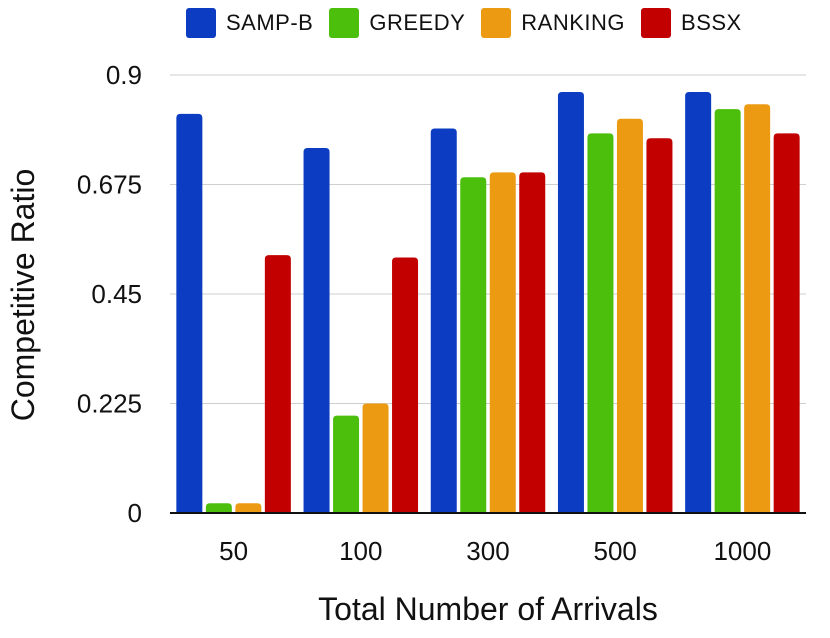 The height and width of the screenshot is (638, 830). What do you see at coordinates (124, 75) in the screenshot?
I see `y-tick-label: 0.9` at bounding box center [124, 75].